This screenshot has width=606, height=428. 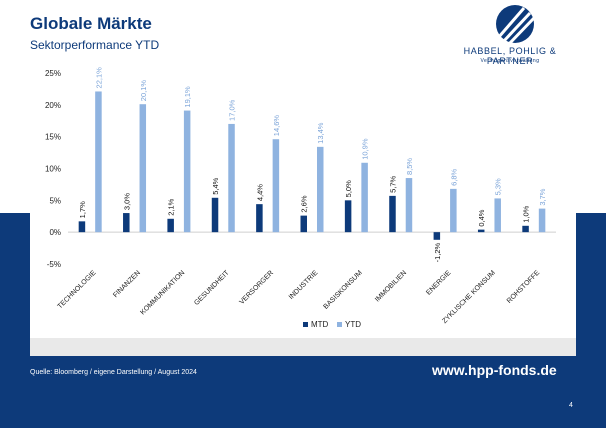 What do you see at coordinates (392, 183) in the screenshot?
I see `data-label-mtd: 5,7%` at bounding box center [392, 183].